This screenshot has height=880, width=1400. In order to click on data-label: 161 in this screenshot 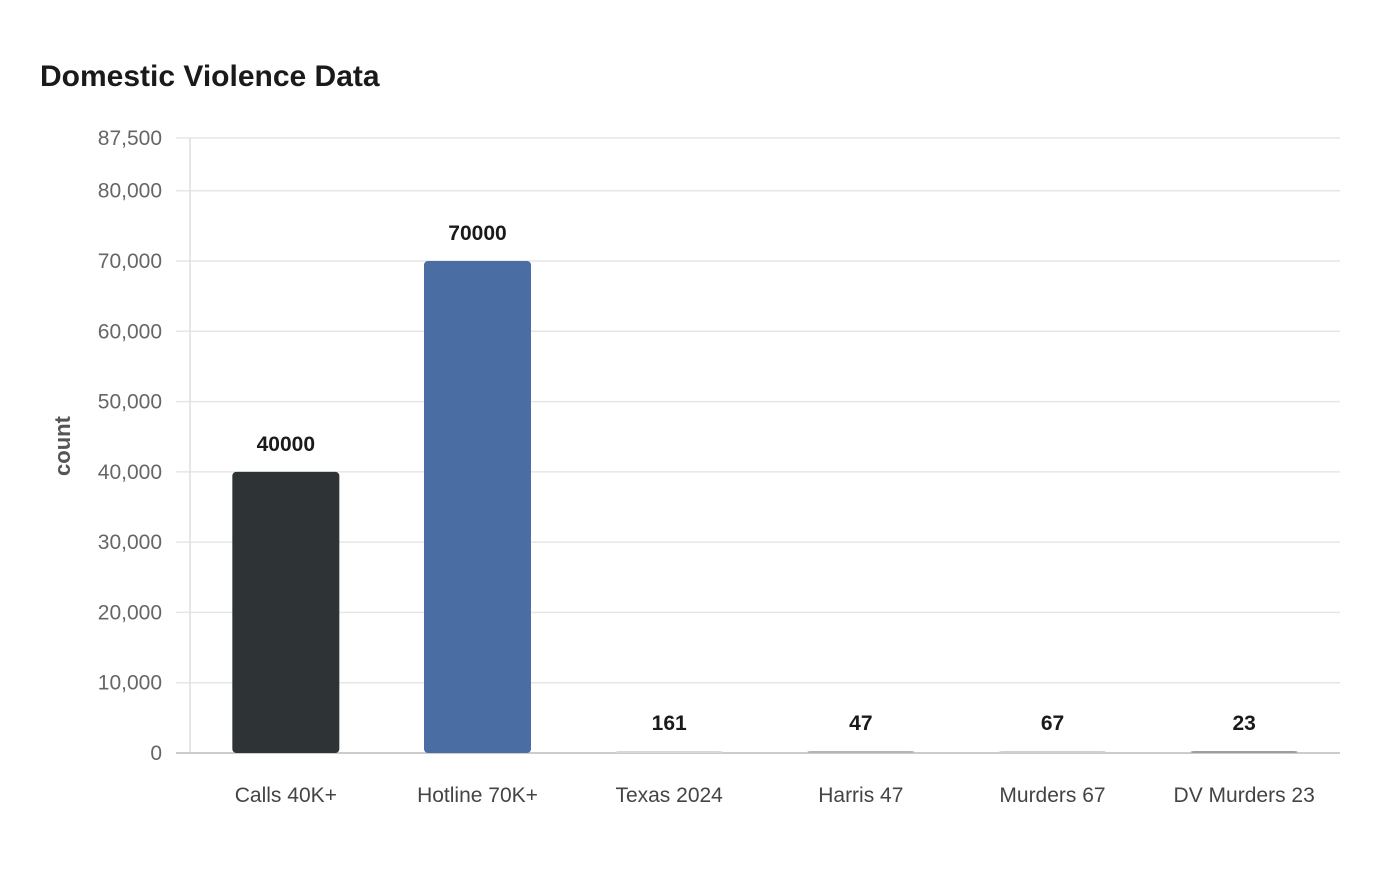, I will do `click(669, 723)`.